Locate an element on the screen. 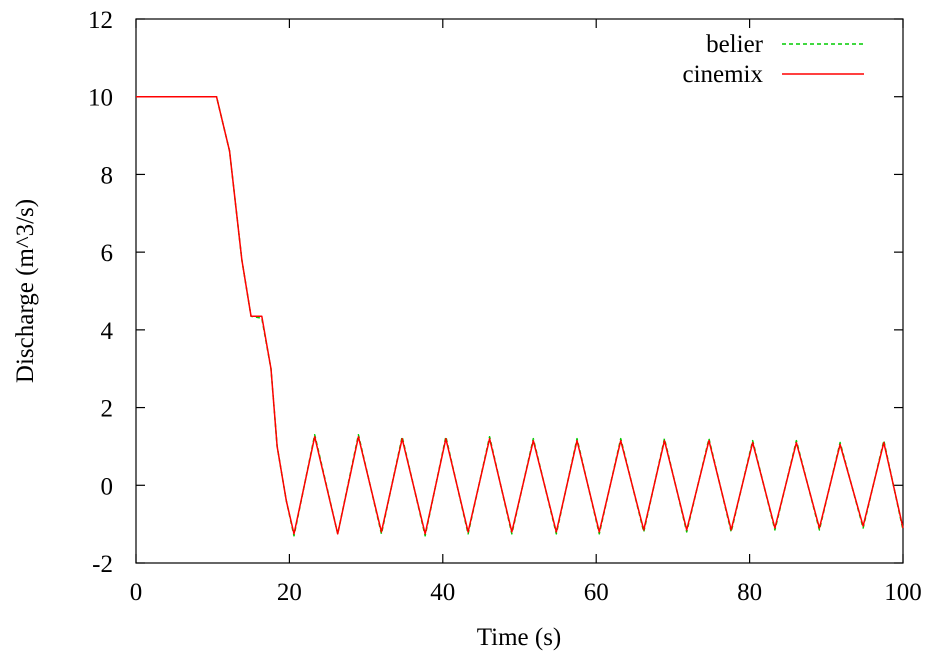  y-tick-label: 6 is located at coordinates (107, 253).